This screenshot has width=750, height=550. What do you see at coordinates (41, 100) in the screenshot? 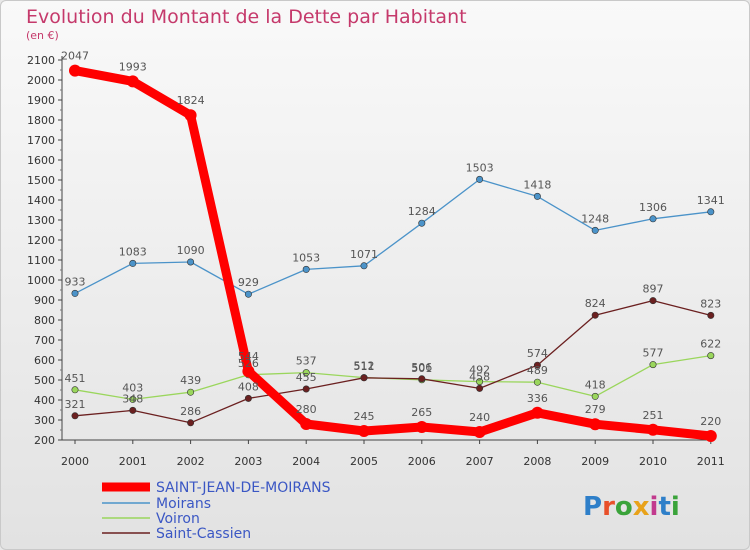
I see `y-tick-label: 1900` at bounding box center [41, 100].